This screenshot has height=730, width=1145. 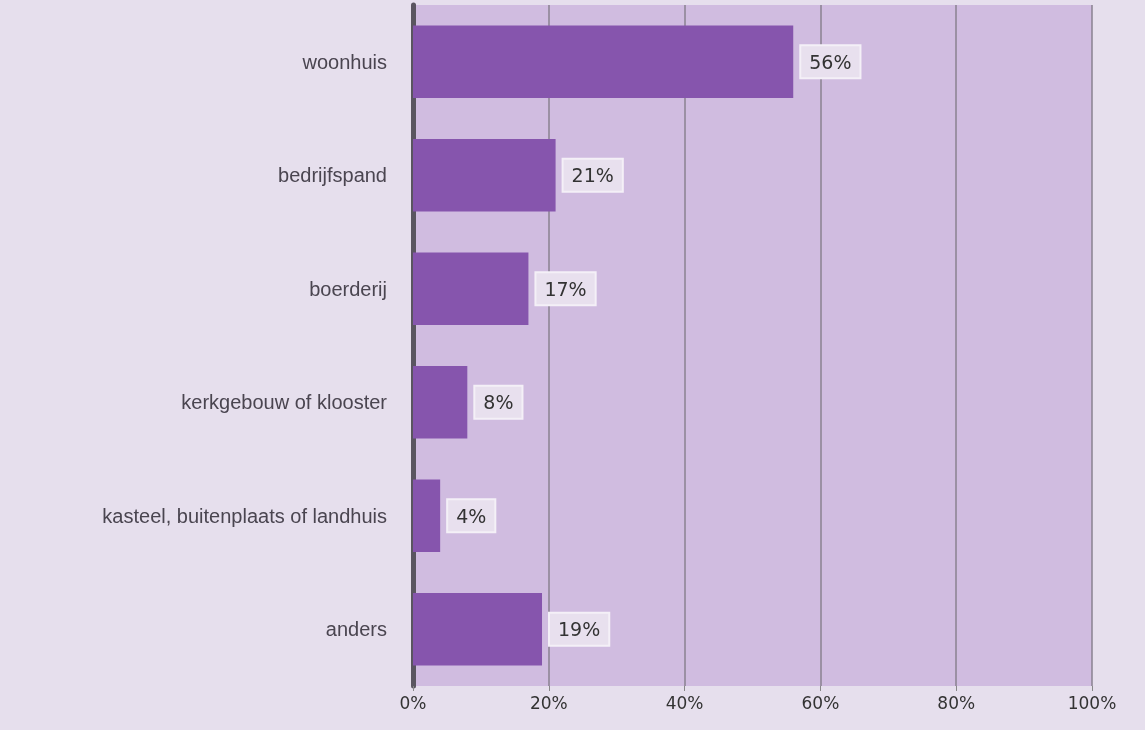 I want to click on y-tick-label: kerkgebouw of klooster, so click(x=284, y=402).